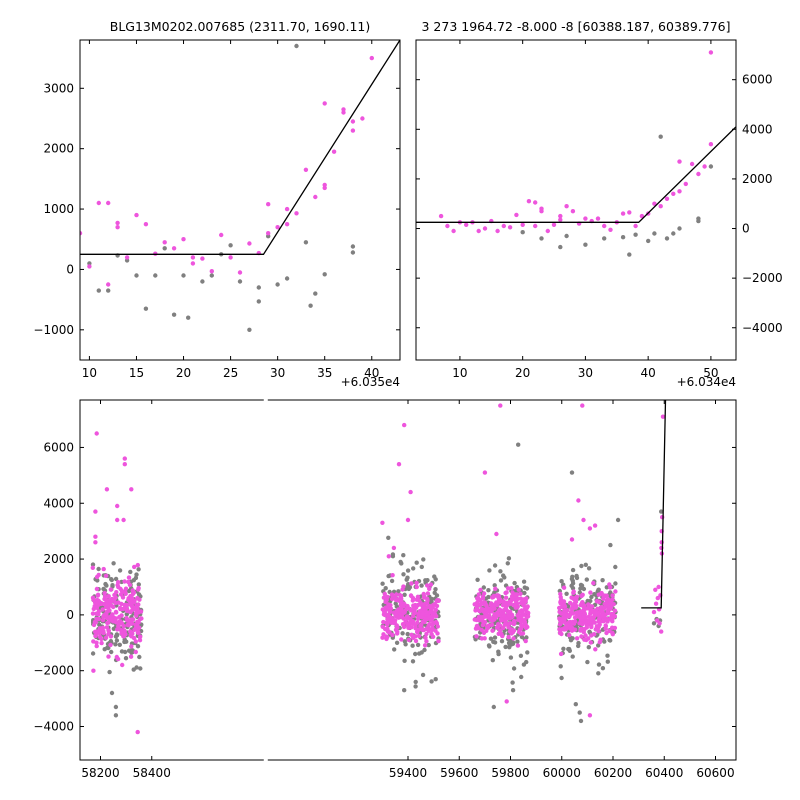 The width and height of the screenshot is (800, 800). I want to click on plot-area, so click(240, 186).